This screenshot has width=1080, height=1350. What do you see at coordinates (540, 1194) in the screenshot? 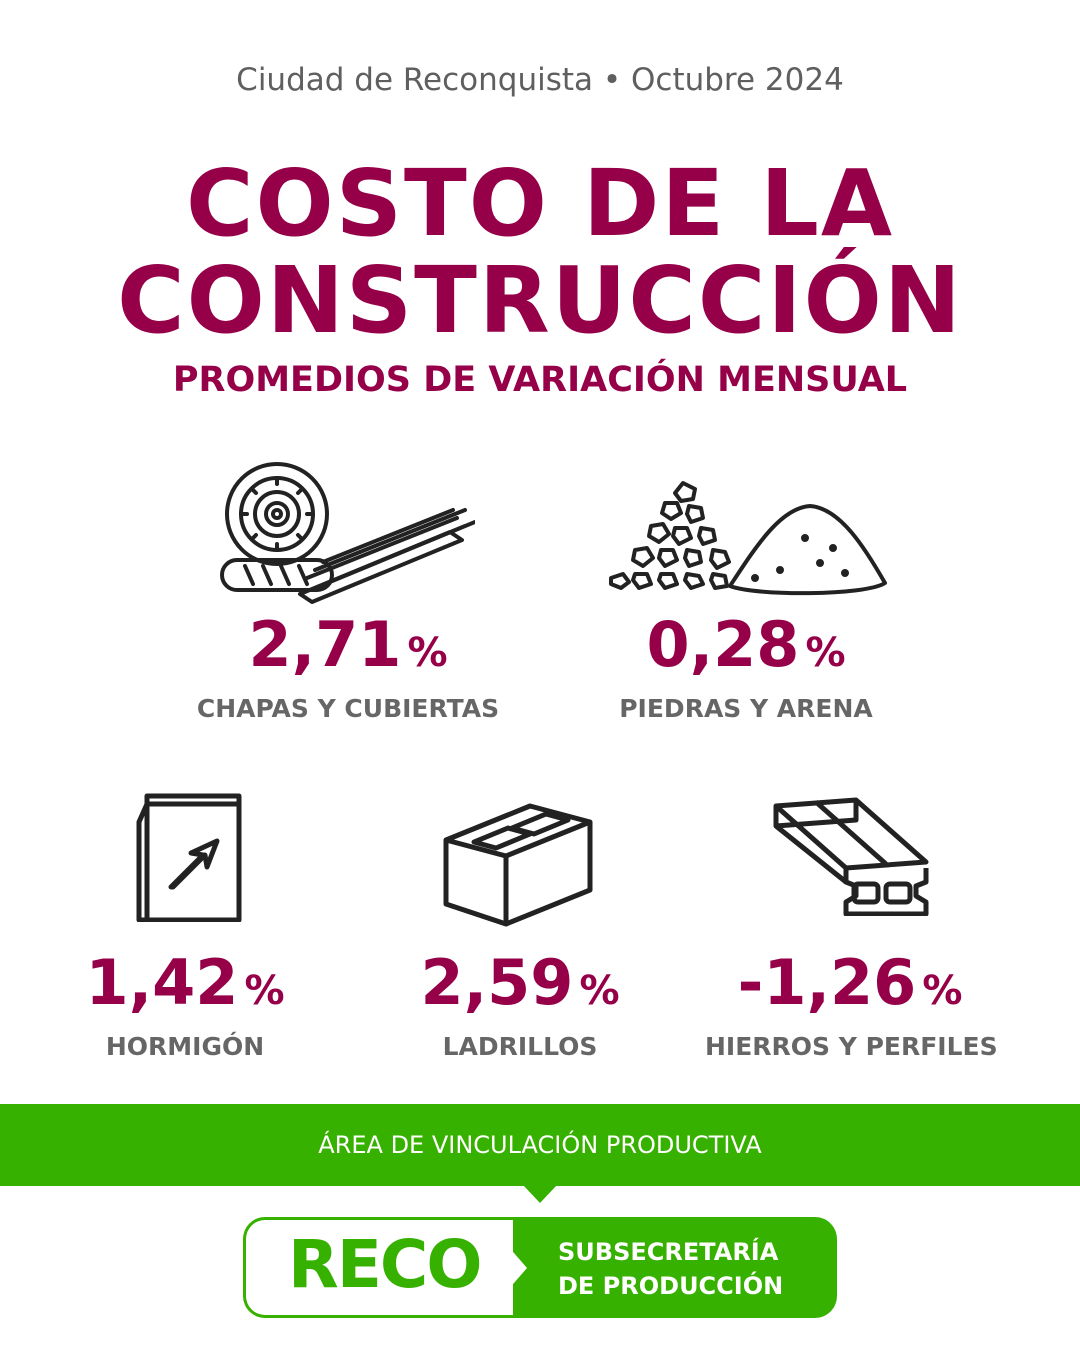
I see `banner-arrow` at bounding box center [540, 1194].